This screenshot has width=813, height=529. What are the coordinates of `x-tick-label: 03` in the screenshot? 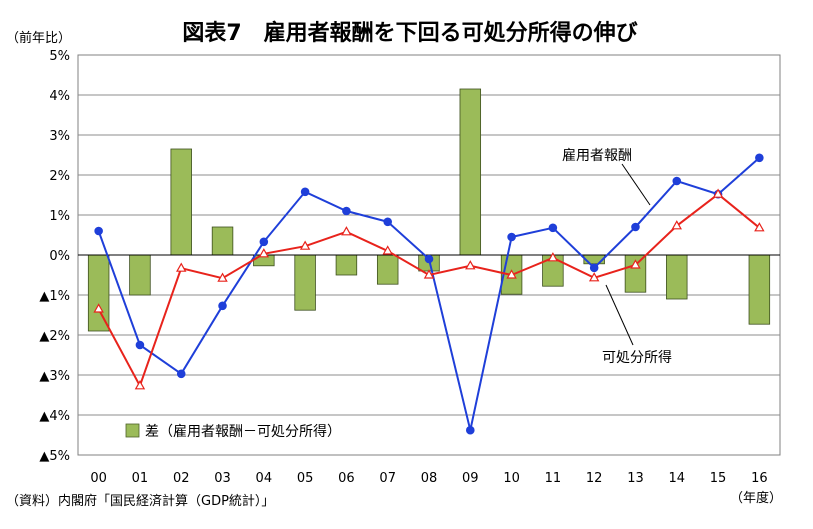 It's located at (222, 478).